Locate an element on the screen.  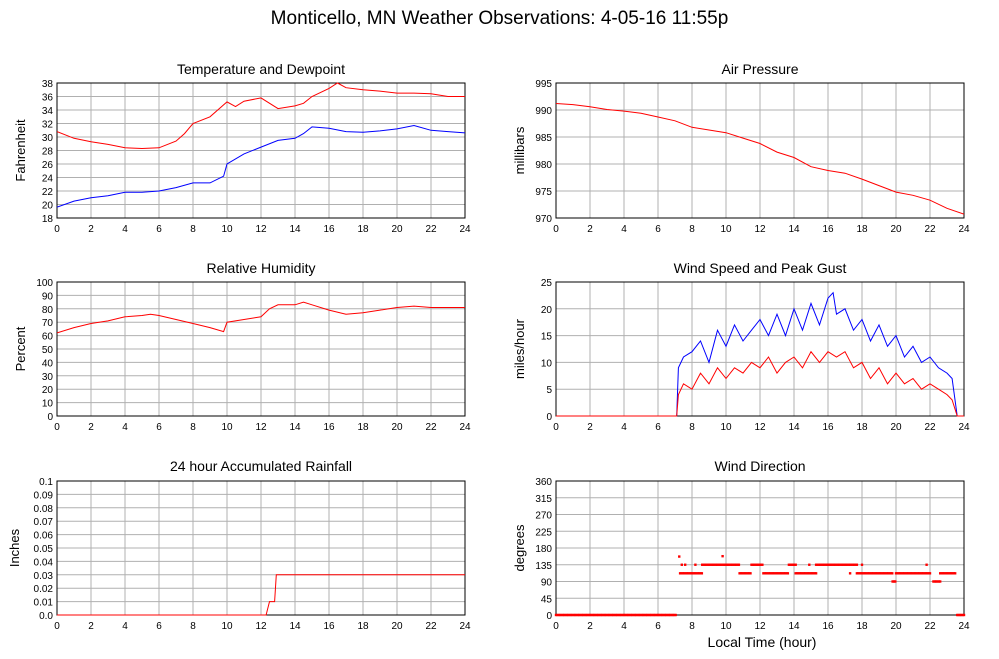
y-tick-label: 0.04 is located at coordinates (44, 562).